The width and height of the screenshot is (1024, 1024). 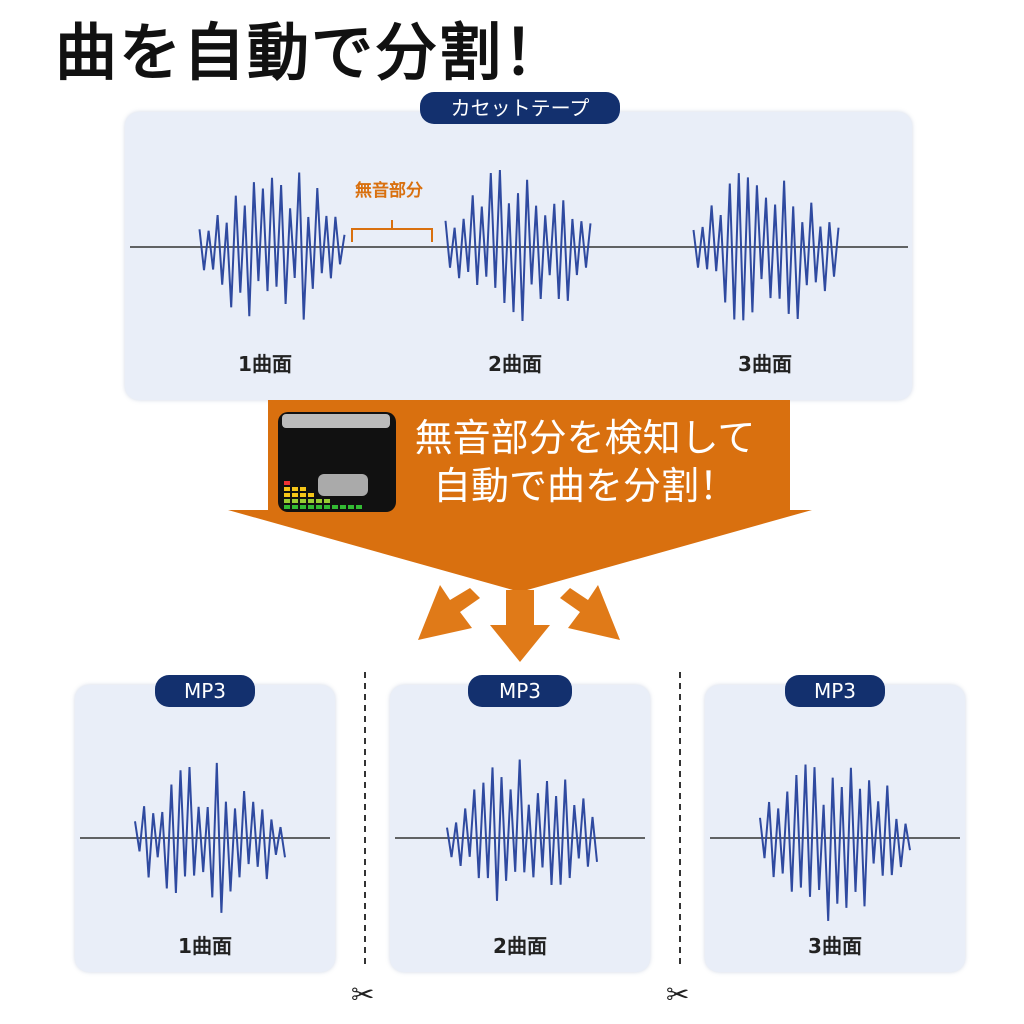 What do you see at coordinates (585, 438) in the screenshot?
I see `banner-line-1: 無音部分を検知して` at bounding box center [585, 438].